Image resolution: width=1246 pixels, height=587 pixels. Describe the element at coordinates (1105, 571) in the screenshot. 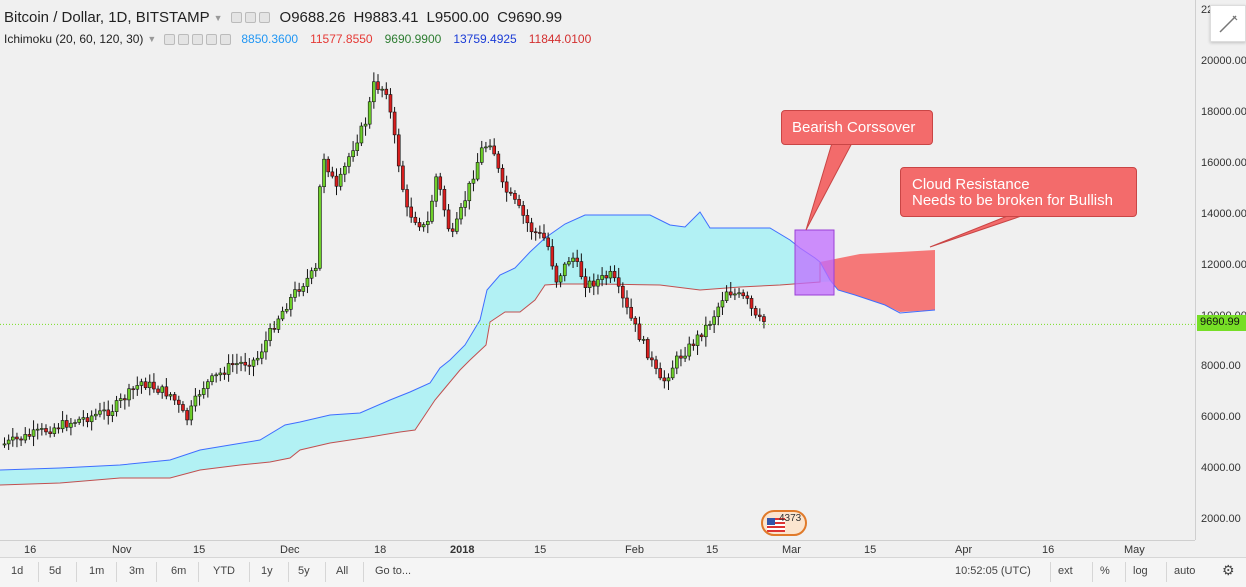

I see `toggle-percent-button: %` at that location.